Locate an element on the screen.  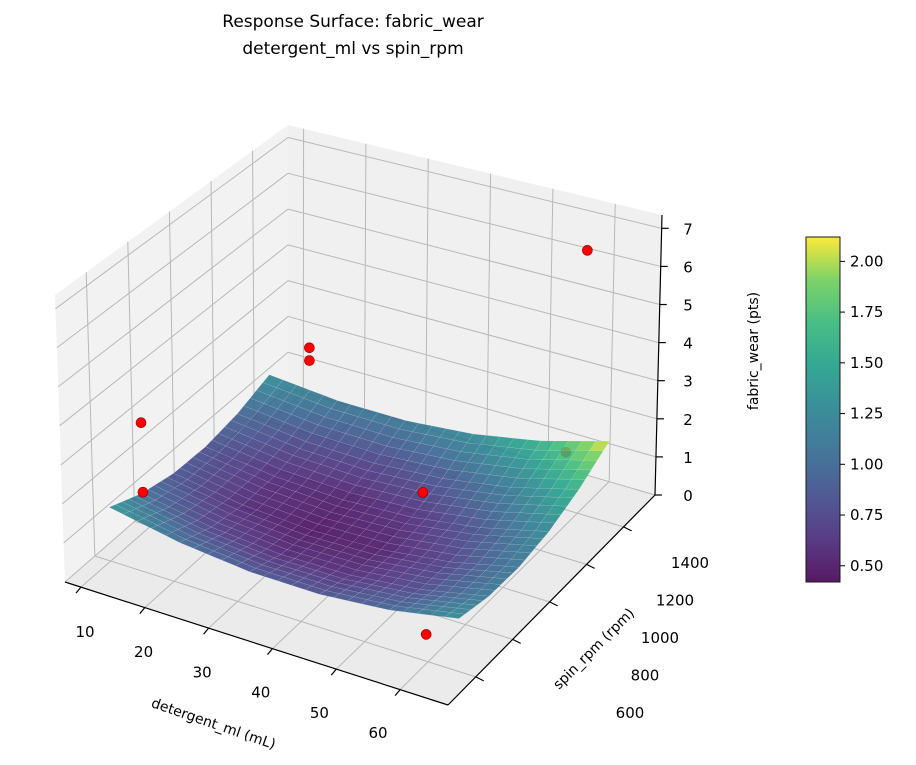
x-tick-label: 40 is located at coordinates (260, 693).